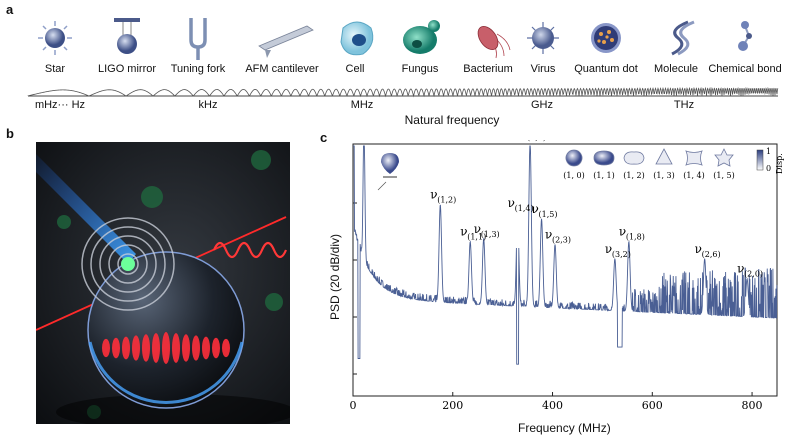  I want to click on peak-label-6: ν, so click(535, 209).